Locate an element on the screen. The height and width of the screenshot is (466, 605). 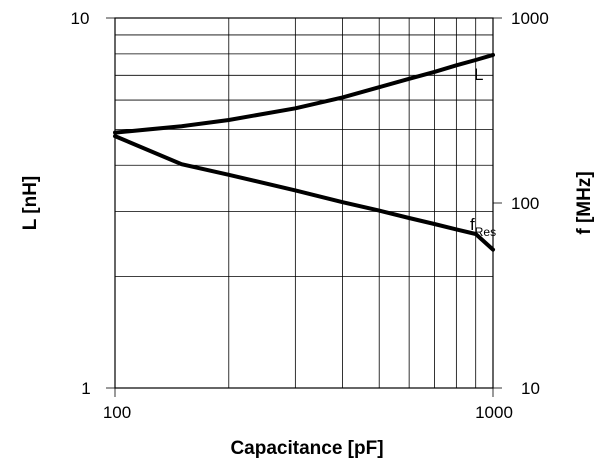
series-label-fres-main: f is located at coordinates (472, 224).